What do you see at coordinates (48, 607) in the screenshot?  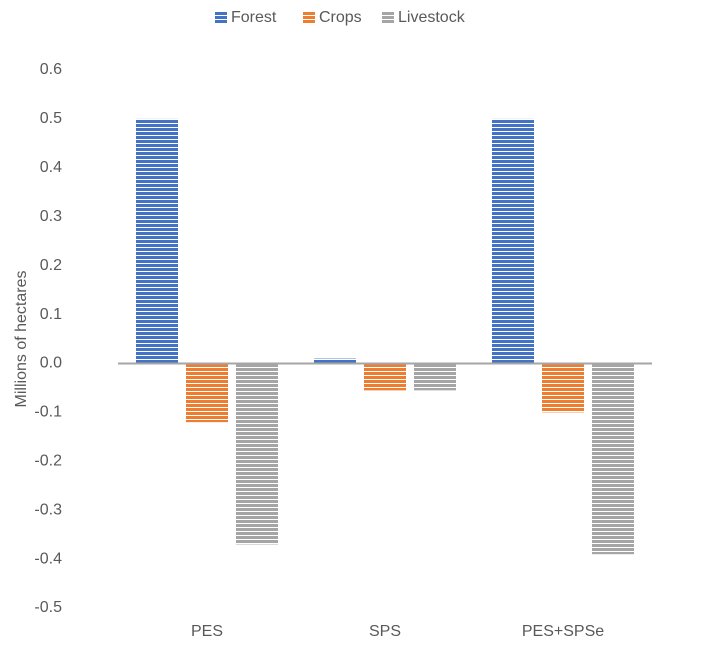 I see `y-tick-label: -0.5` at bounding box center [48, 607].